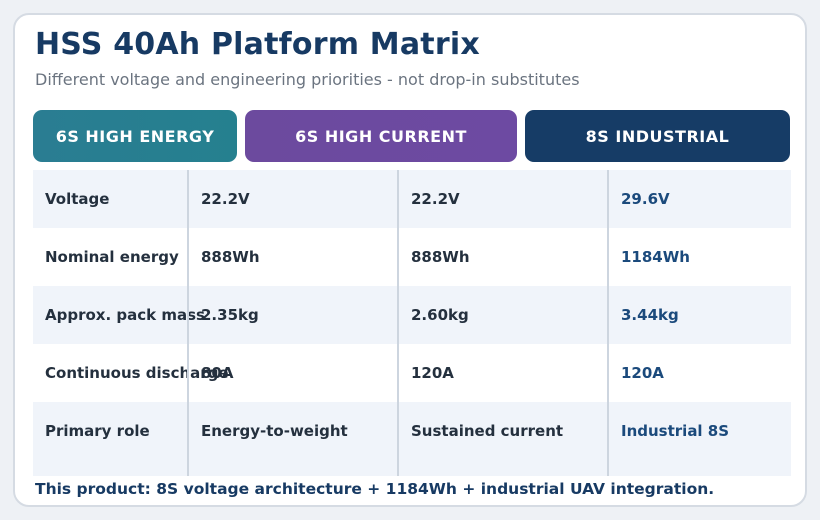 The width and height of the screenshot is (820, 520). What do you see at coordinates (642, 373) in the screenshot?
I see `cell-8s-industrial: 120A` at bounding box center [642, 373].